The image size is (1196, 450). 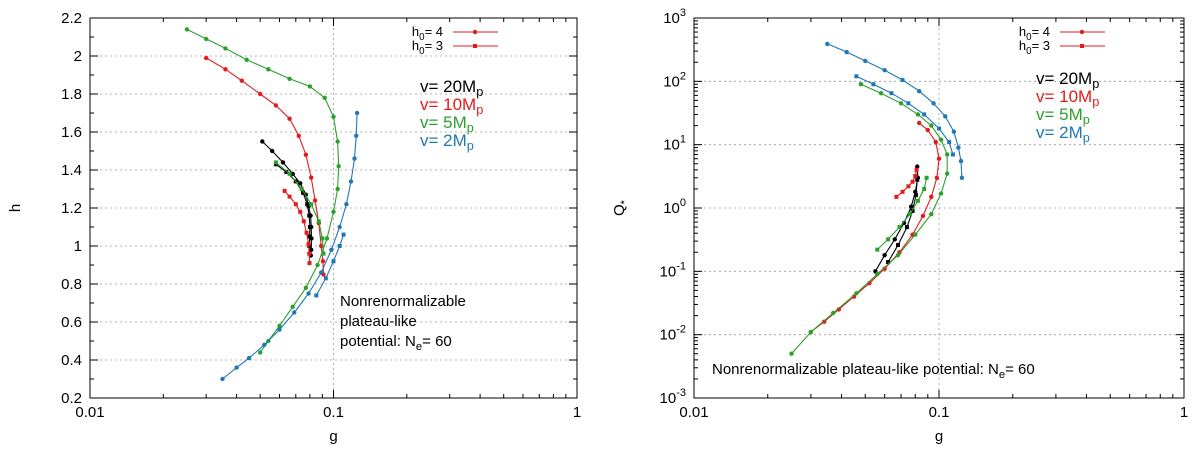 What do you see at coordinates (71, 398) in the screenshot?
I see `y-tick-label: 0.2` at bounding box center [71, 398].